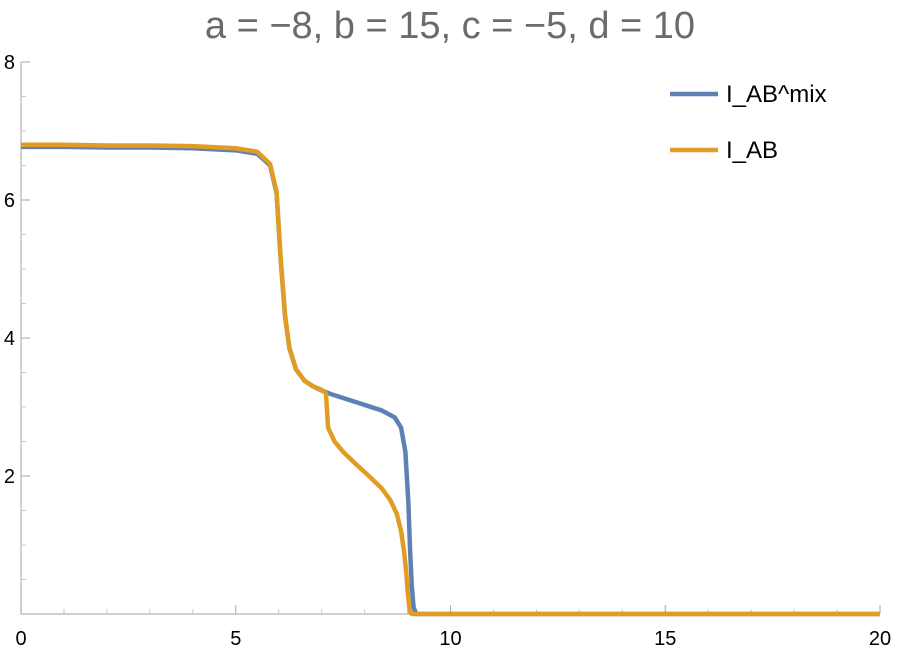  I want to click on y-tick-label: 2, so click(9, 477).